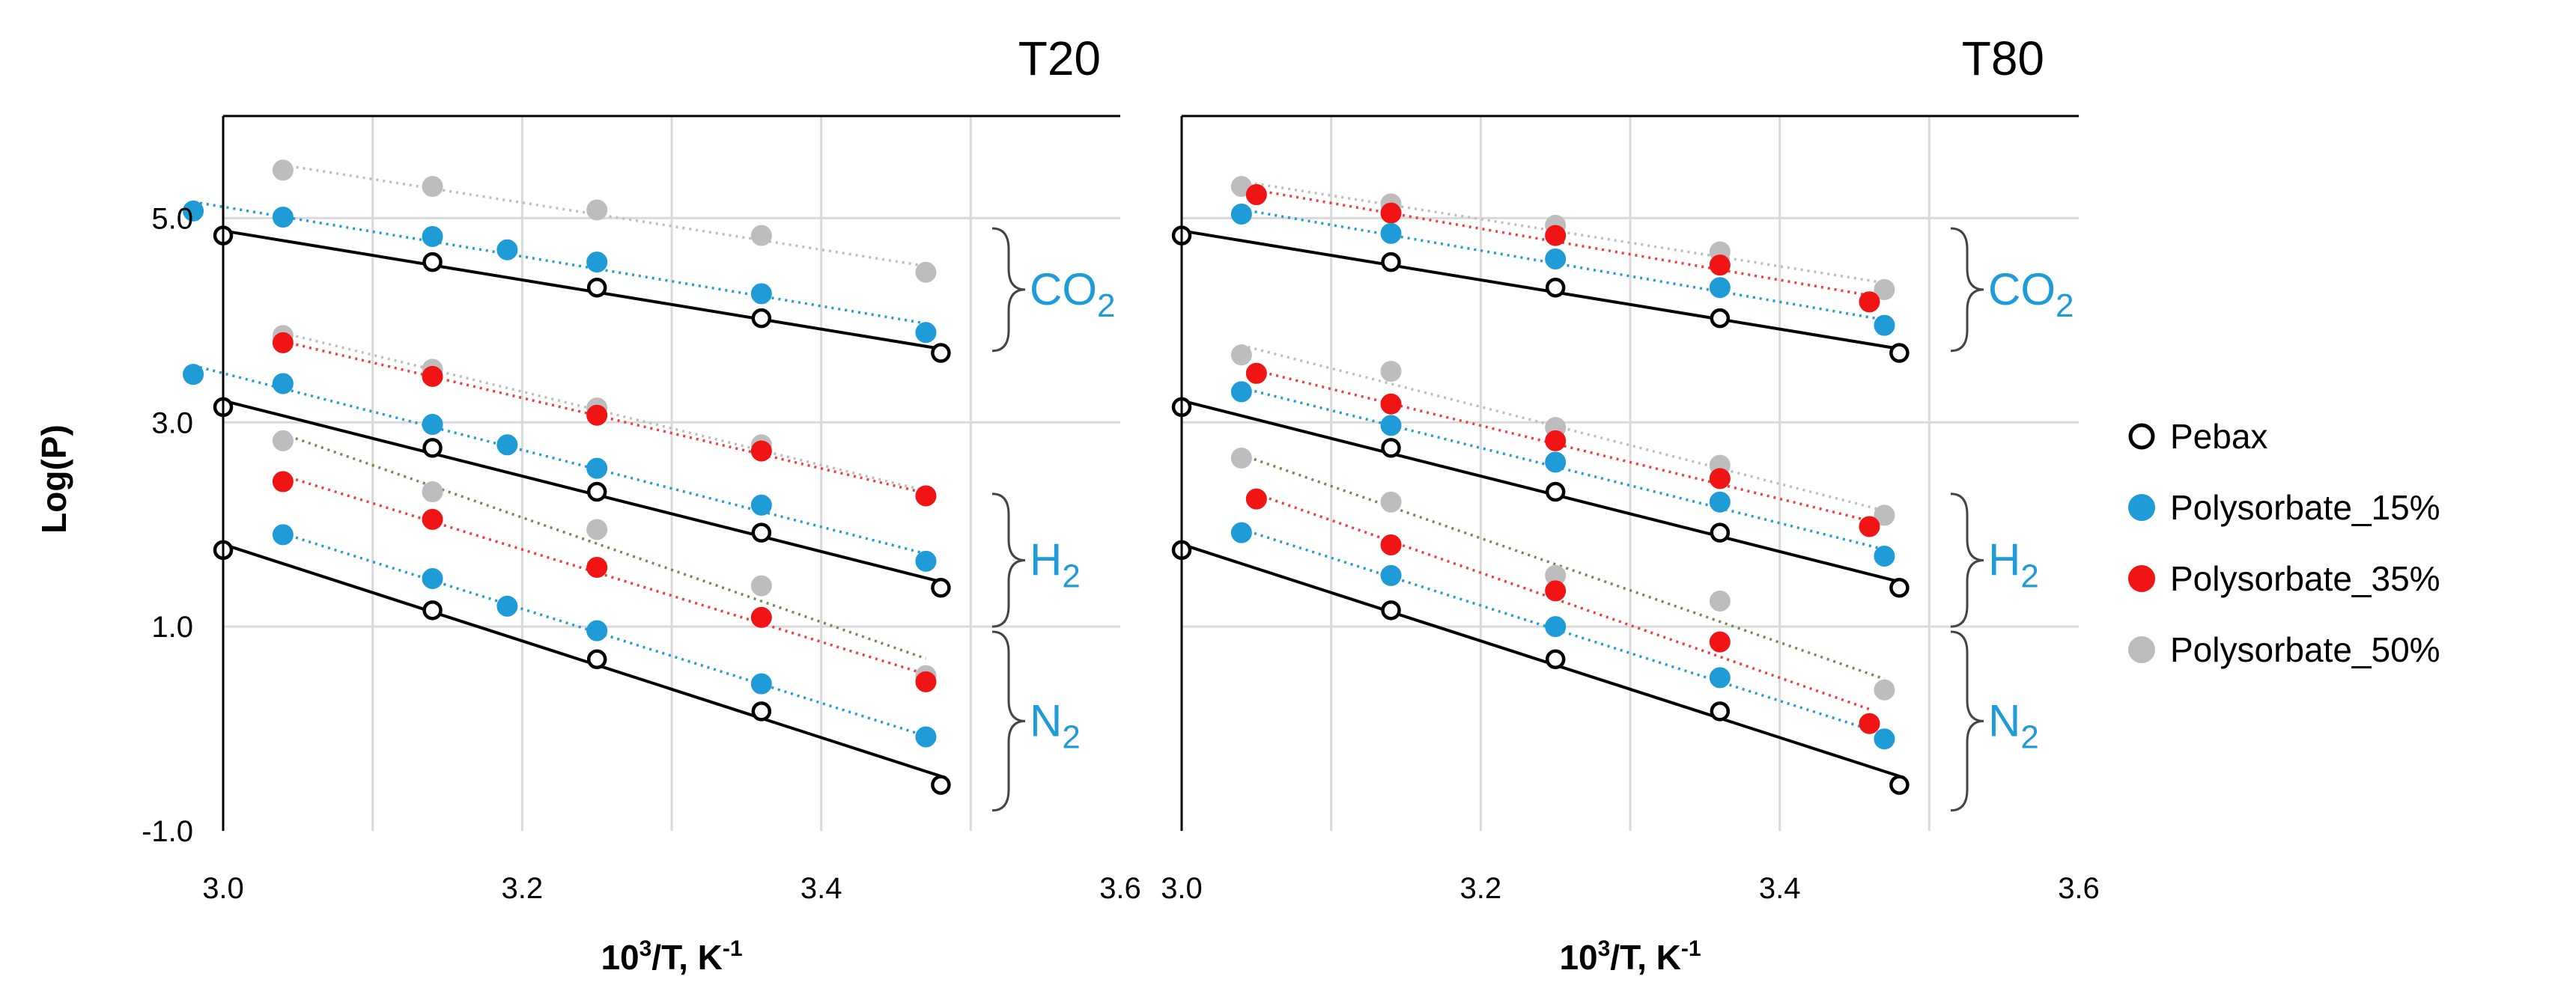 This screenshot has height=1000, width=2576. What do you see at coordinates (2003, 58) in the screenshot?
I see `panel-t80-title: T80` at bounding box center [2003, 58].